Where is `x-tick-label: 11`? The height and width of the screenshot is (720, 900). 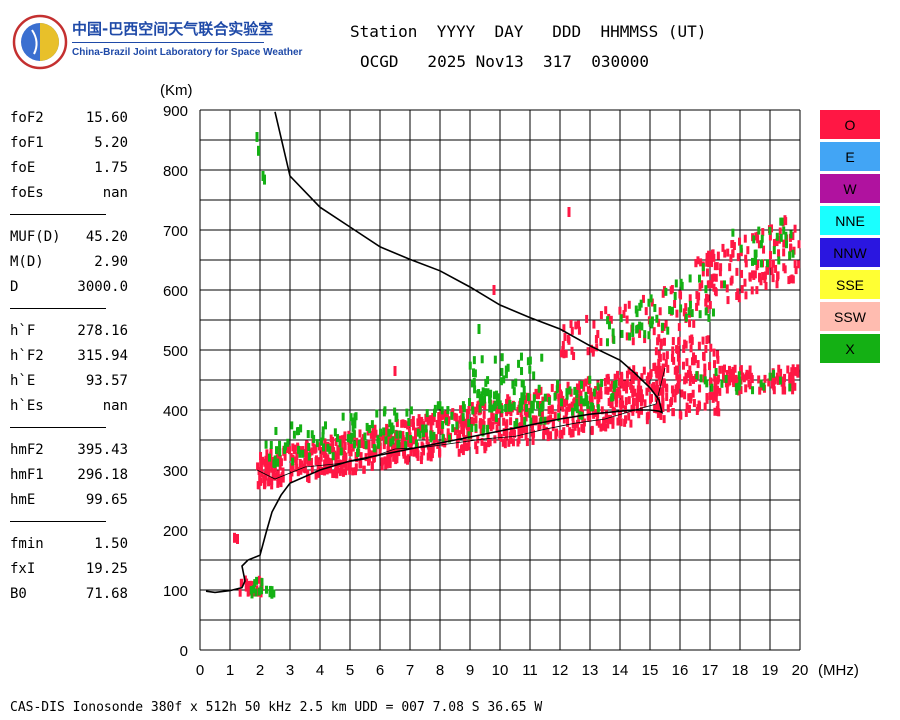 x-tick-label: 11 is located at coordinates (530, 670).